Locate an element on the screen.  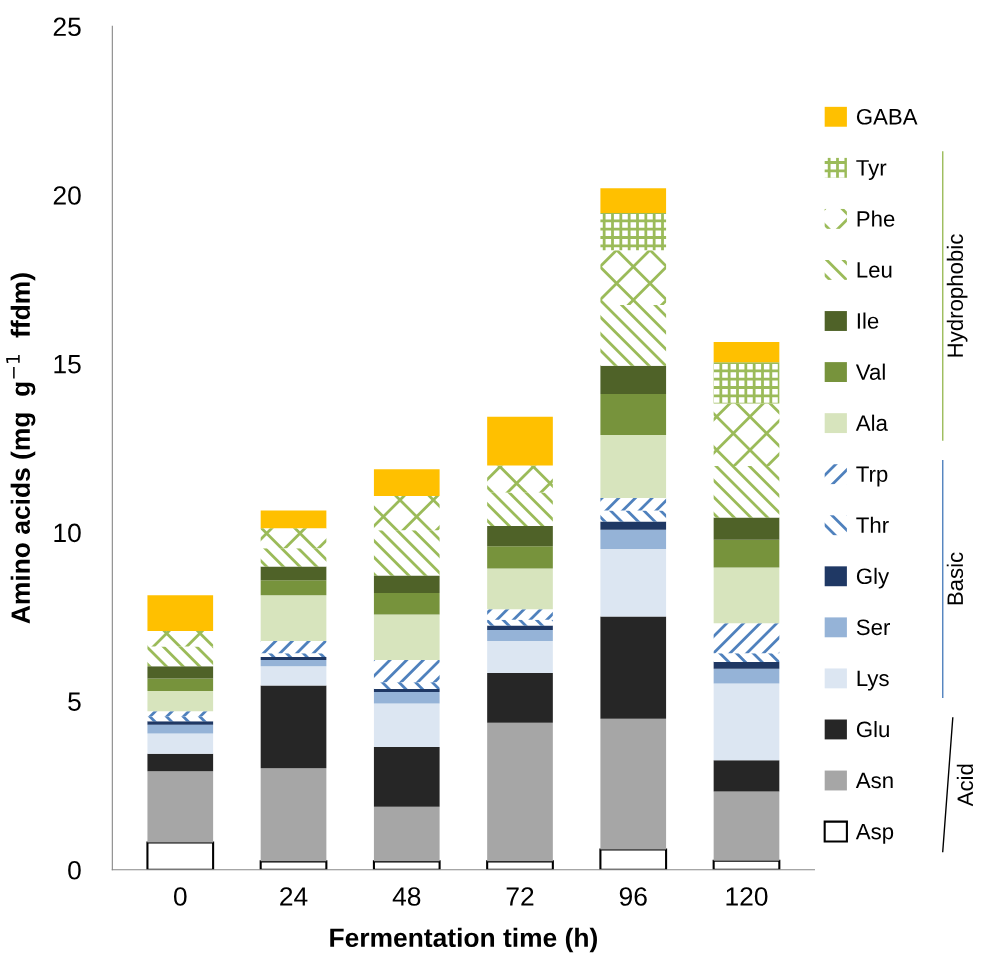
legend-label: Trp is located at coordinates (872, 476).